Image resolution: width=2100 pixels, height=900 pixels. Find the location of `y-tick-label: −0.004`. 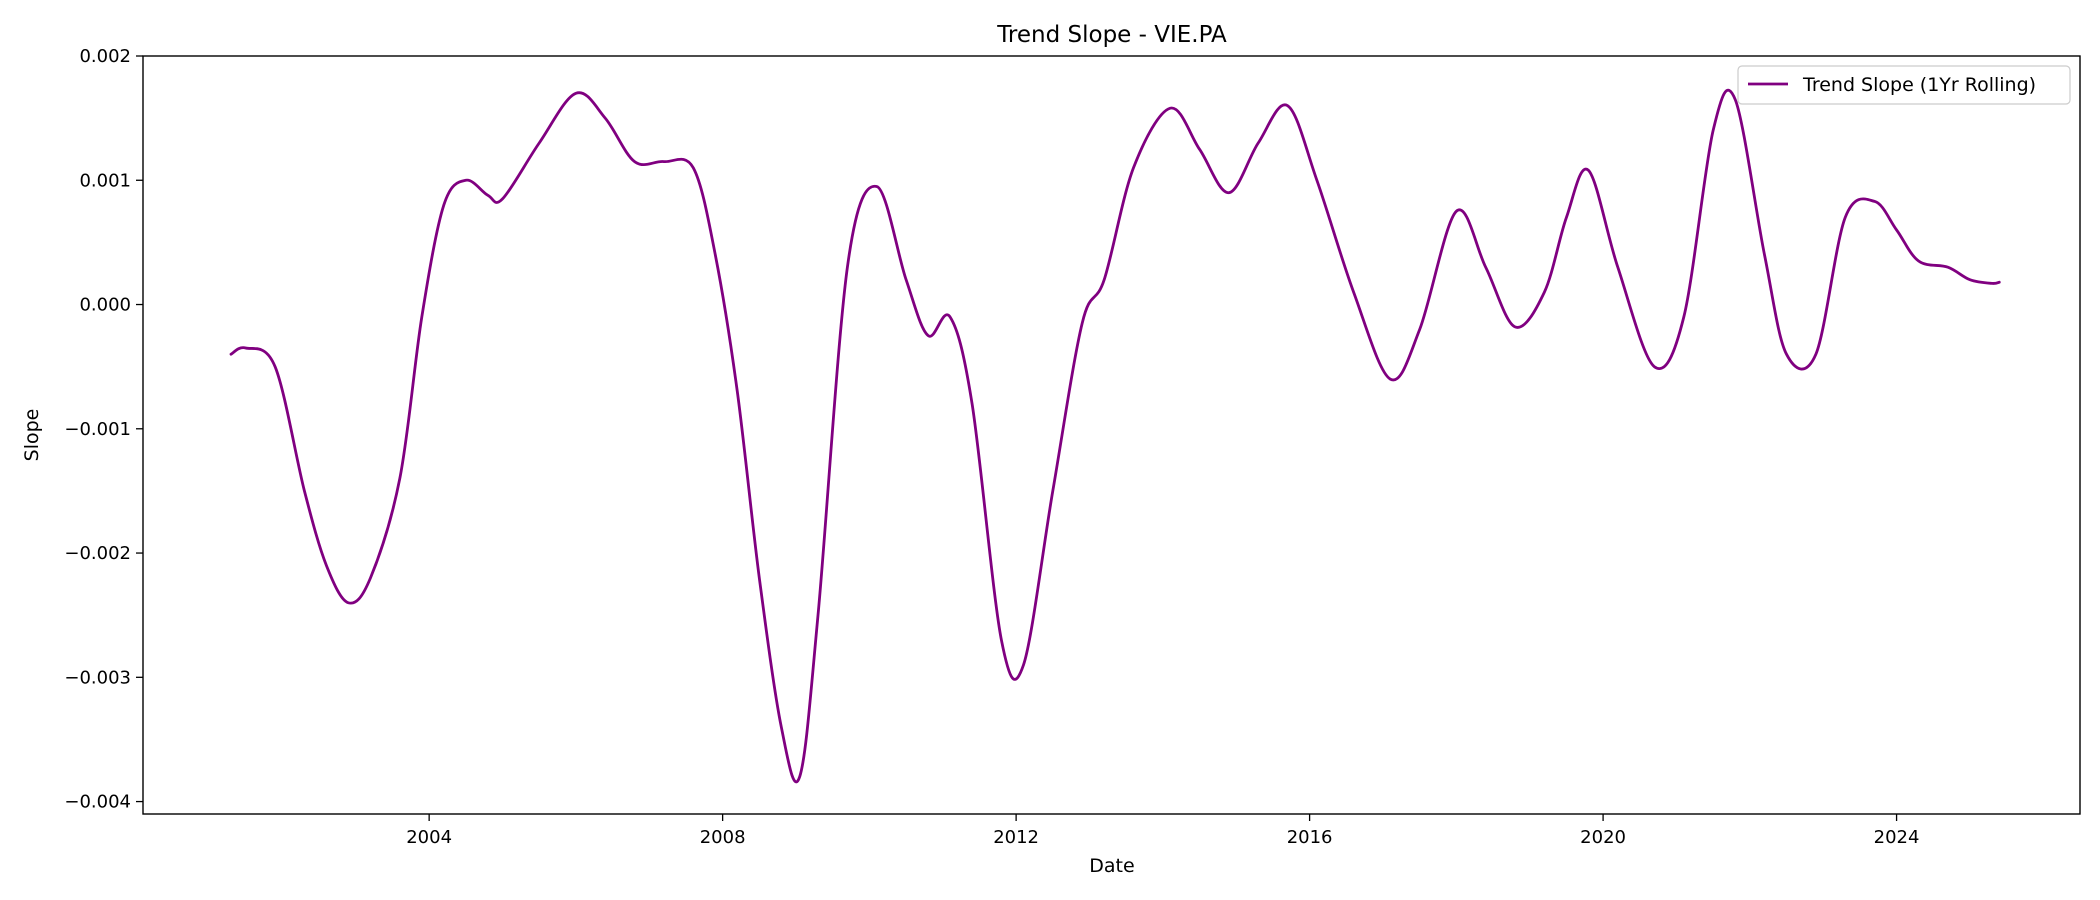

y-tick-label: −0.004 is located at coordinates (97, 802).